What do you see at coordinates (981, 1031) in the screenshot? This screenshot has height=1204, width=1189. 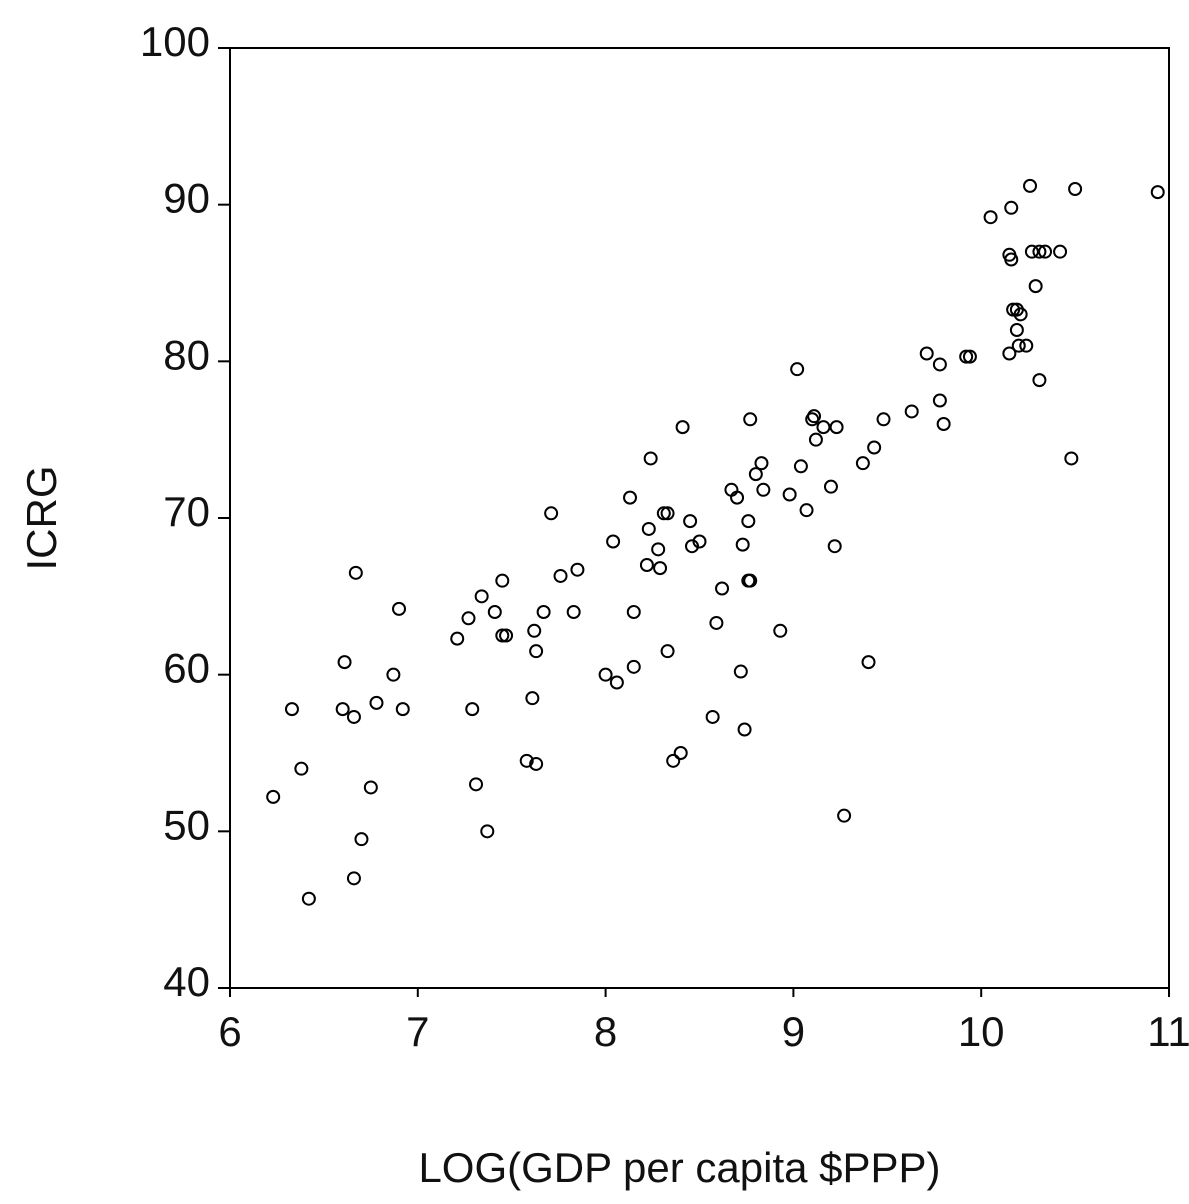 I see `x-tick-label: 10` at bounding box center [981, 1031].